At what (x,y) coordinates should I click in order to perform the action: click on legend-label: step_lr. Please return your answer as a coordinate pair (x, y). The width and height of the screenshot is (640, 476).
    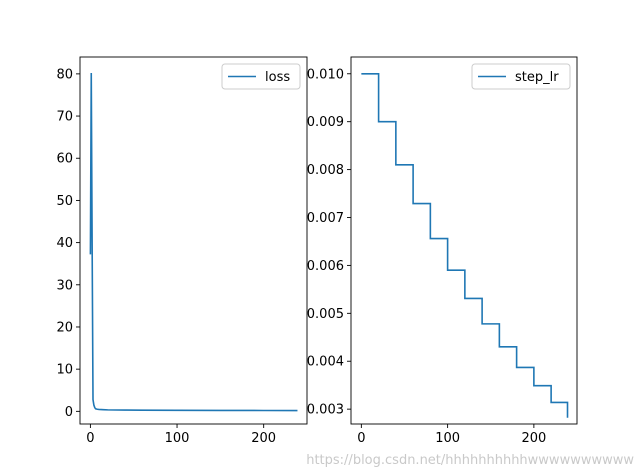
    Looking at the image, I should click on (537, 77).